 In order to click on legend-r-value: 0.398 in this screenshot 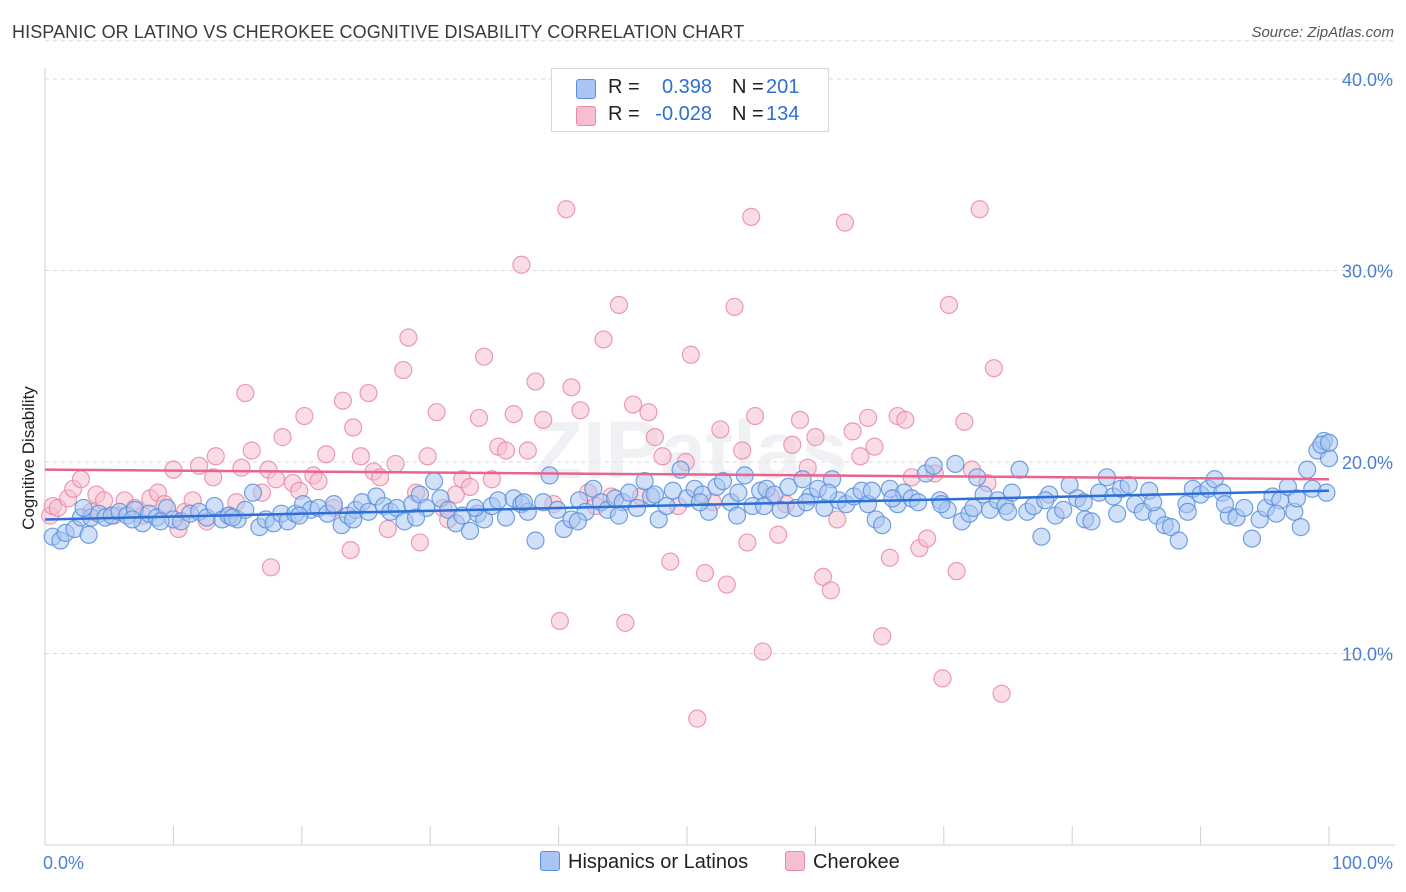, I will do `click(686, 87)`.